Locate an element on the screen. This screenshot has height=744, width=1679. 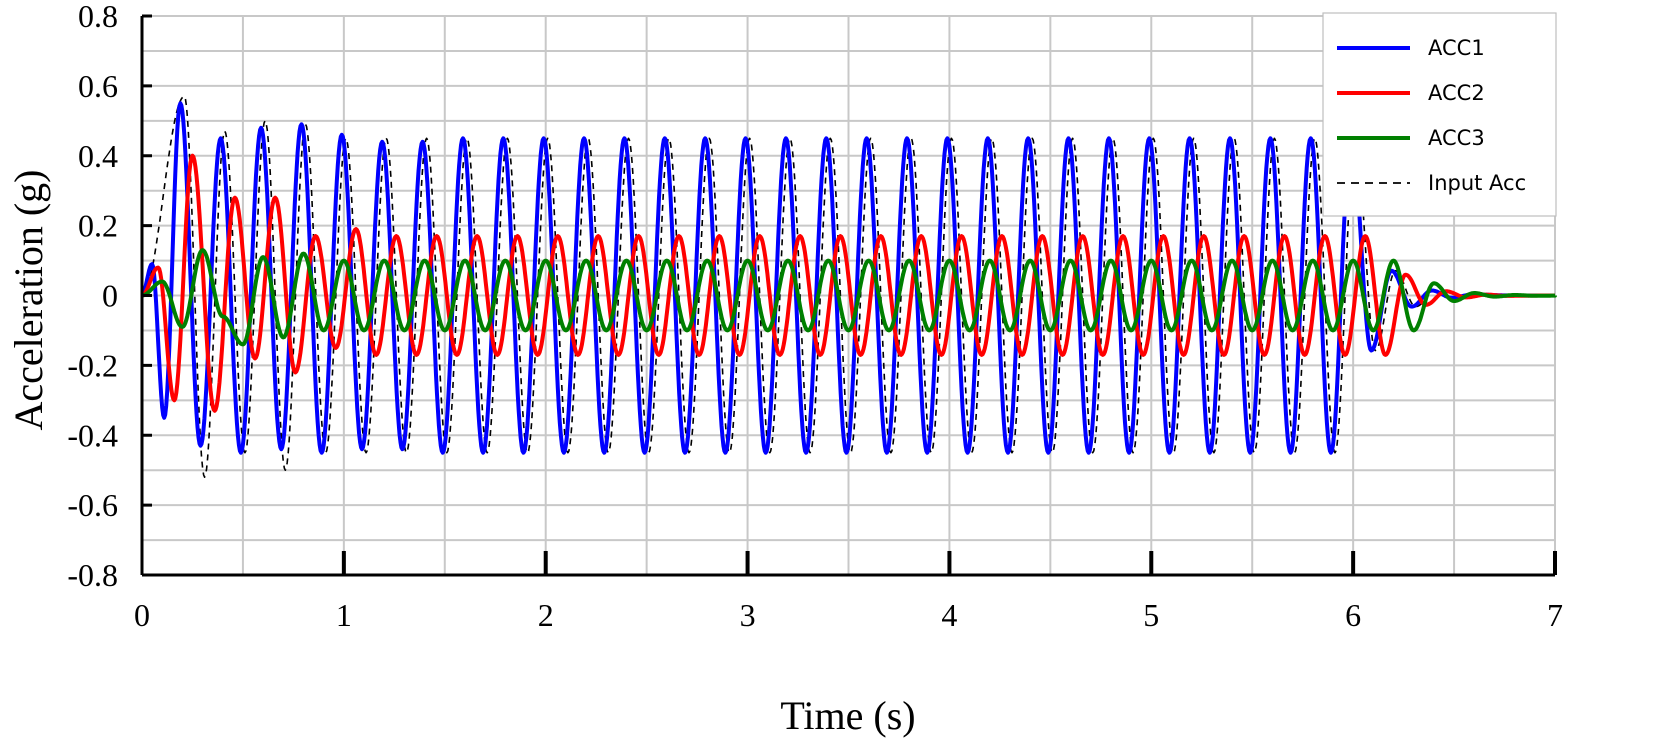
y-axis-title: Acceleration (g) is located at coordinates (28, 300).